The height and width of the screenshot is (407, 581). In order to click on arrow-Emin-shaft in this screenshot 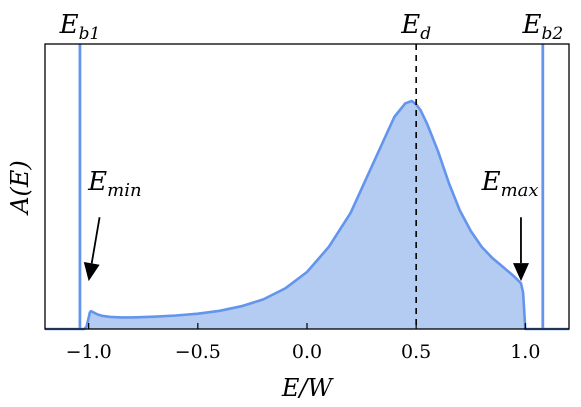, I will do `click(95, 240)`.